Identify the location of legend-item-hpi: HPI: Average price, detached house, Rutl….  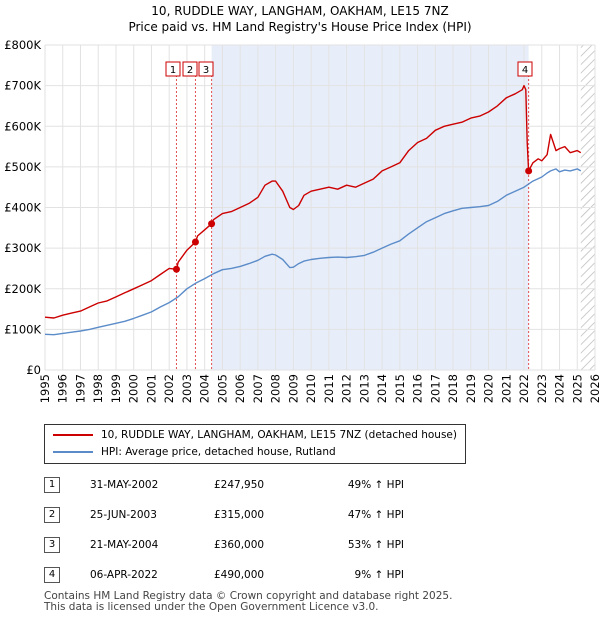
(194, 452).